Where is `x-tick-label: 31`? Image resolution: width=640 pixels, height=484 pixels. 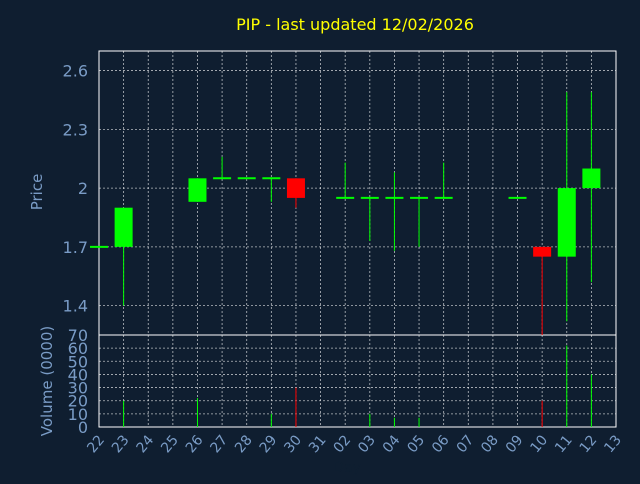 x-tick-label: 31 is located at coordinates (318, 444).